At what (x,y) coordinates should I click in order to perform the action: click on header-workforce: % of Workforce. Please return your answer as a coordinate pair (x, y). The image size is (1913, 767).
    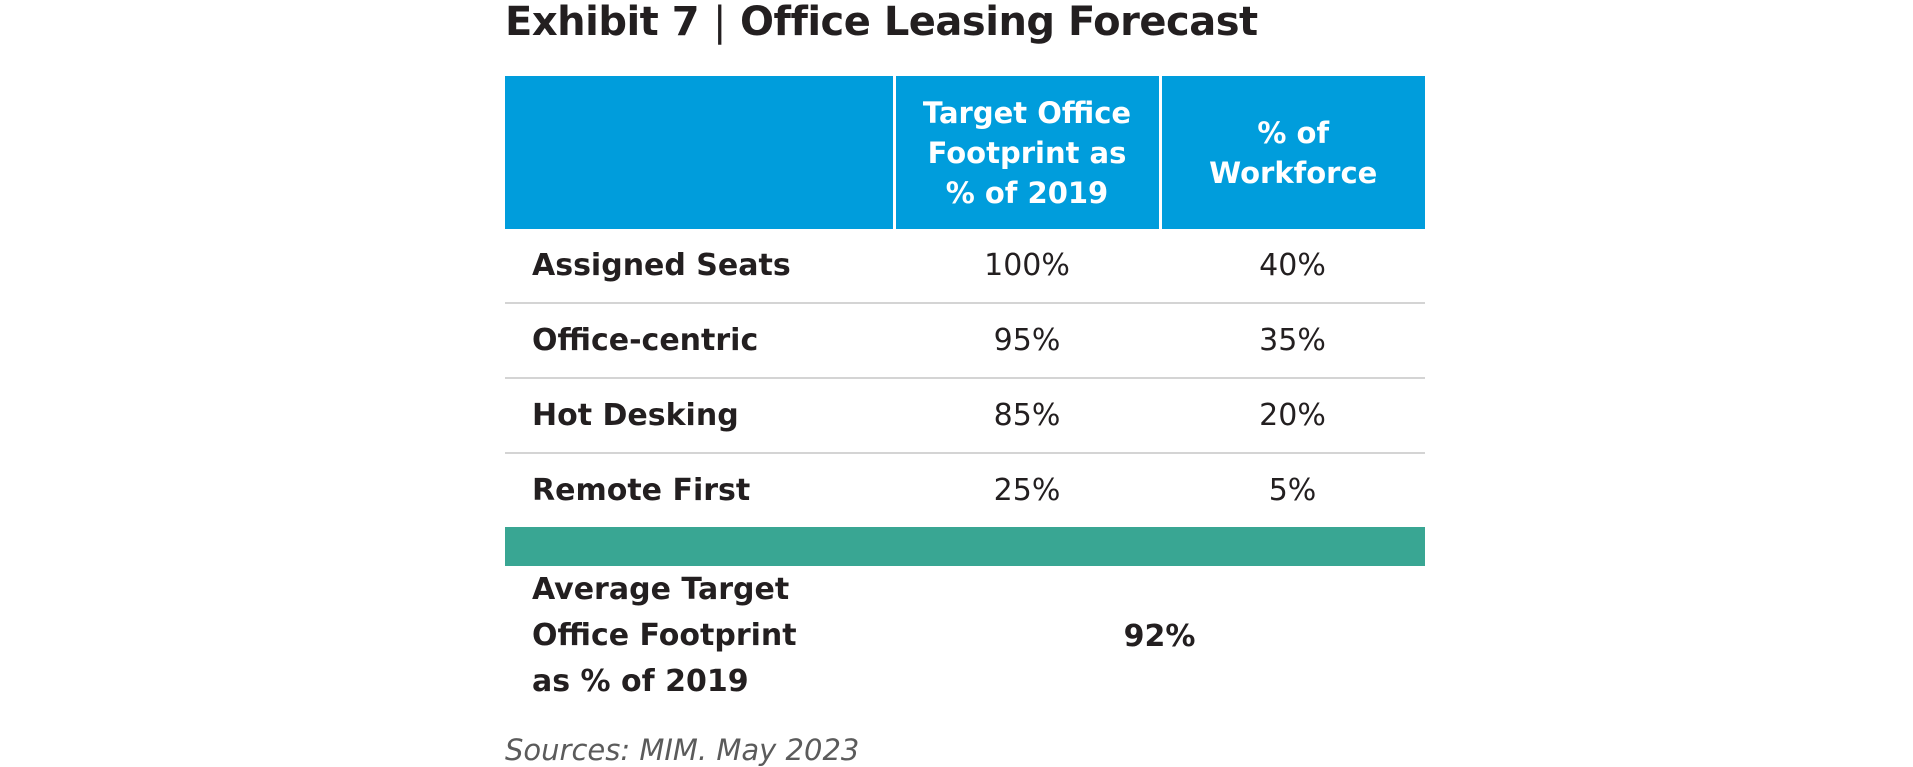
    Looking at the image, I should click on (1291, 152).